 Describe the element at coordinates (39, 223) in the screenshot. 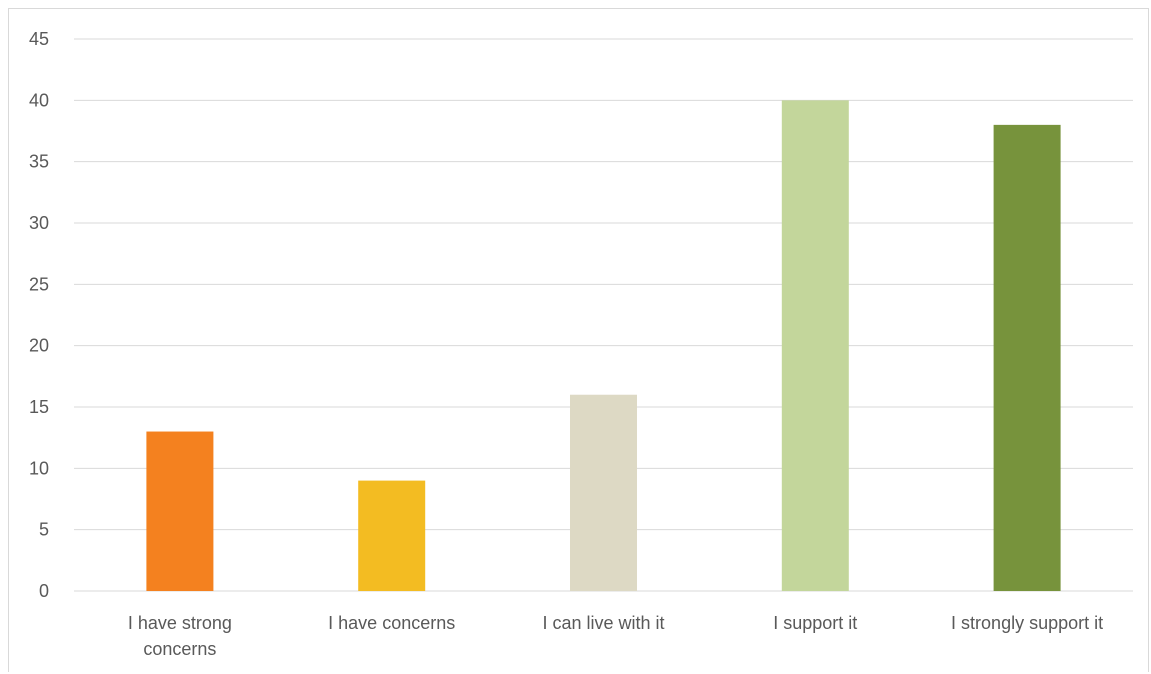

I see `y-tick-label: 30` at that location.